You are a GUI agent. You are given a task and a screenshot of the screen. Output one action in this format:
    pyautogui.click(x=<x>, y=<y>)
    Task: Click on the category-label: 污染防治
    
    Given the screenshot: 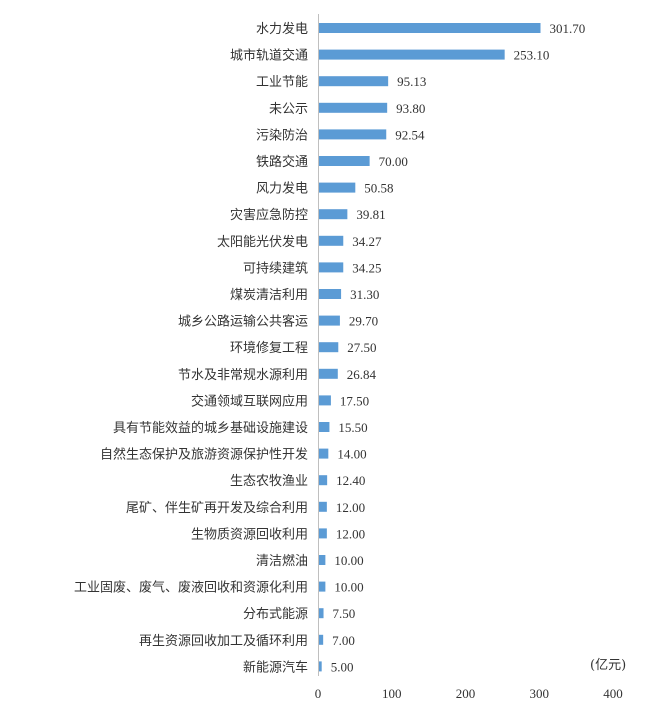 What is the action you would take?
    pyautogui.click(x=282, y=135)
    